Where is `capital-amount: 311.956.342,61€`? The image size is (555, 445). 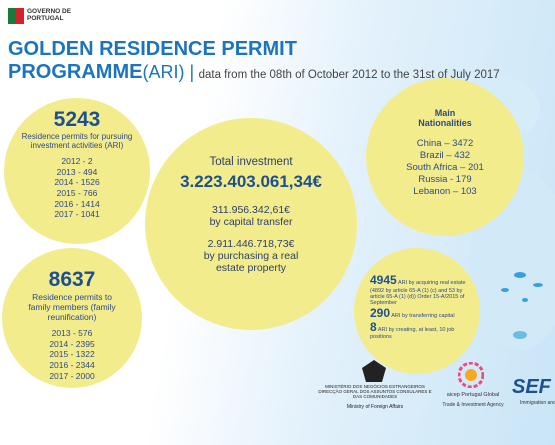
capital-amount: 311.956.342,61€ is located at coordinates (251, 210).